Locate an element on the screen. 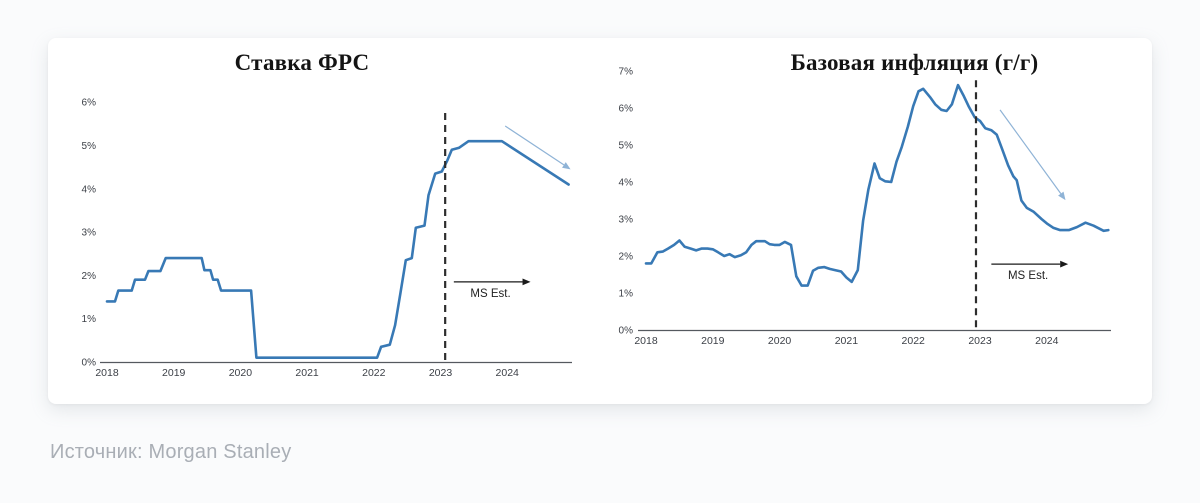  source-line: Источник: Morgan Stanley is located at coordinates (170, 452).